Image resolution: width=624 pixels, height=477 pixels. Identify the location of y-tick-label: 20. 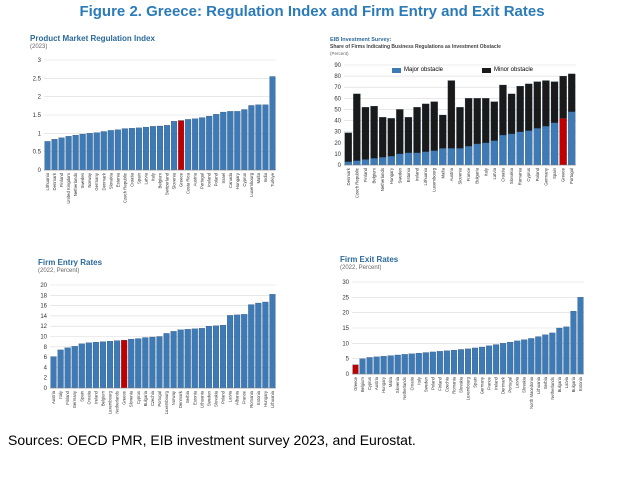
(43, 286).